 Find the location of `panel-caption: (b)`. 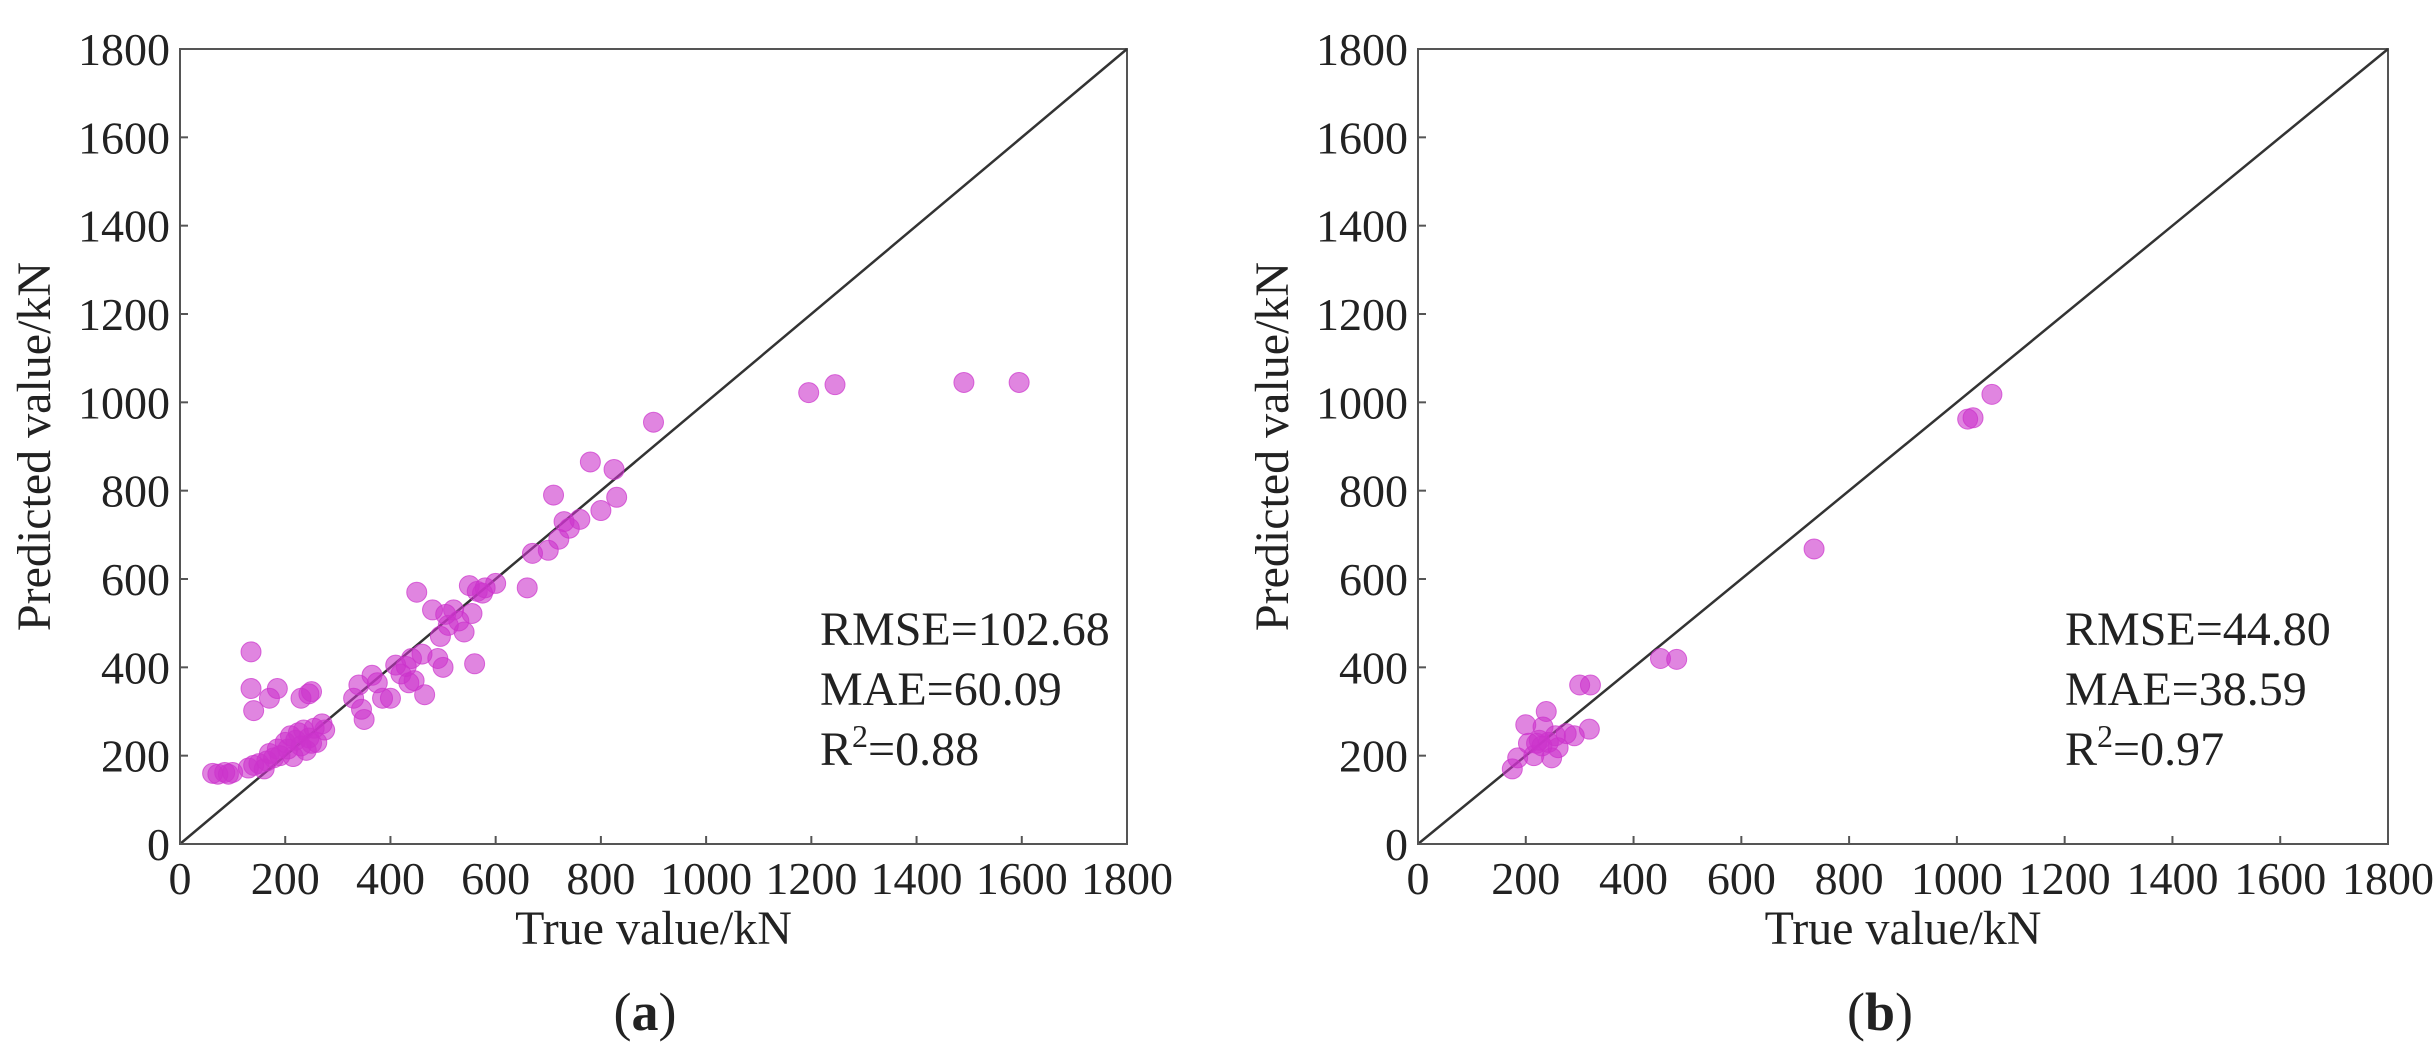

panel-caption: (b) is located at coordinates (1880, 1012).